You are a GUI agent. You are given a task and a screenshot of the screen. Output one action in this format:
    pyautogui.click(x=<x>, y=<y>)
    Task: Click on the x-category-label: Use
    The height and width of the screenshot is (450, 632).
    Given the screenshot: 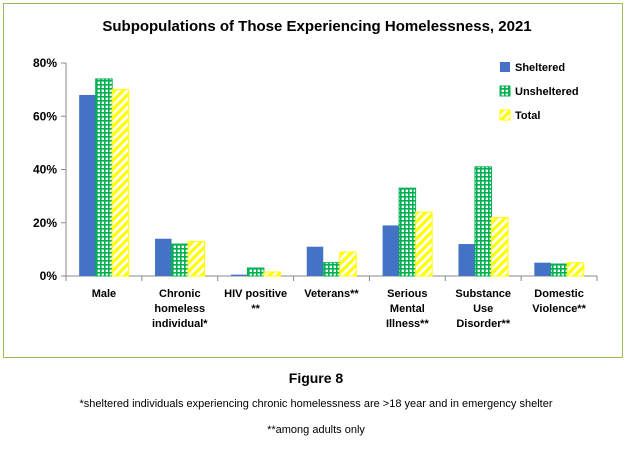 What is the action you would take?
    pyautogui.click(x=483, y=309)
    